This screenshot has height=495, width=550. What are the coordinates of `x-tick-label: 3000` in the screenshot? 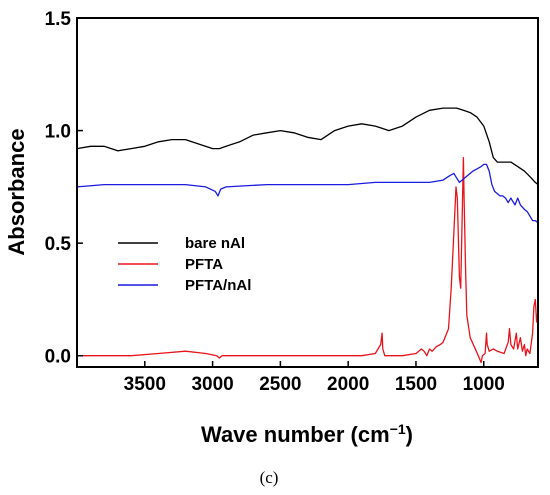 It's located at (212, 384).